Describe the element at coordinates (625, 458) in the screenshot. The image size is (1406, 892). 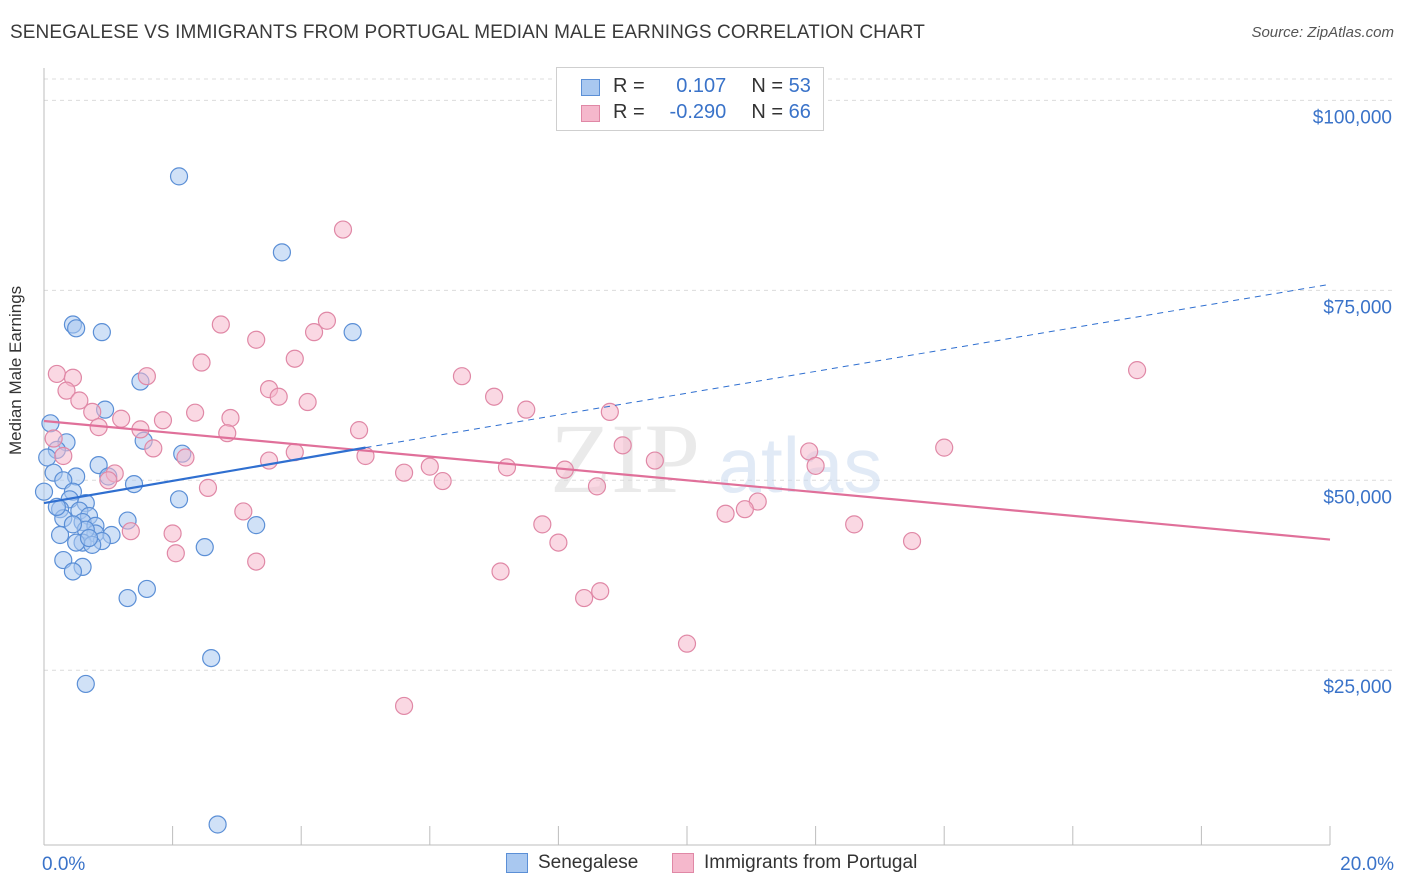
I see `watermark-zip: ZIP` at that location.